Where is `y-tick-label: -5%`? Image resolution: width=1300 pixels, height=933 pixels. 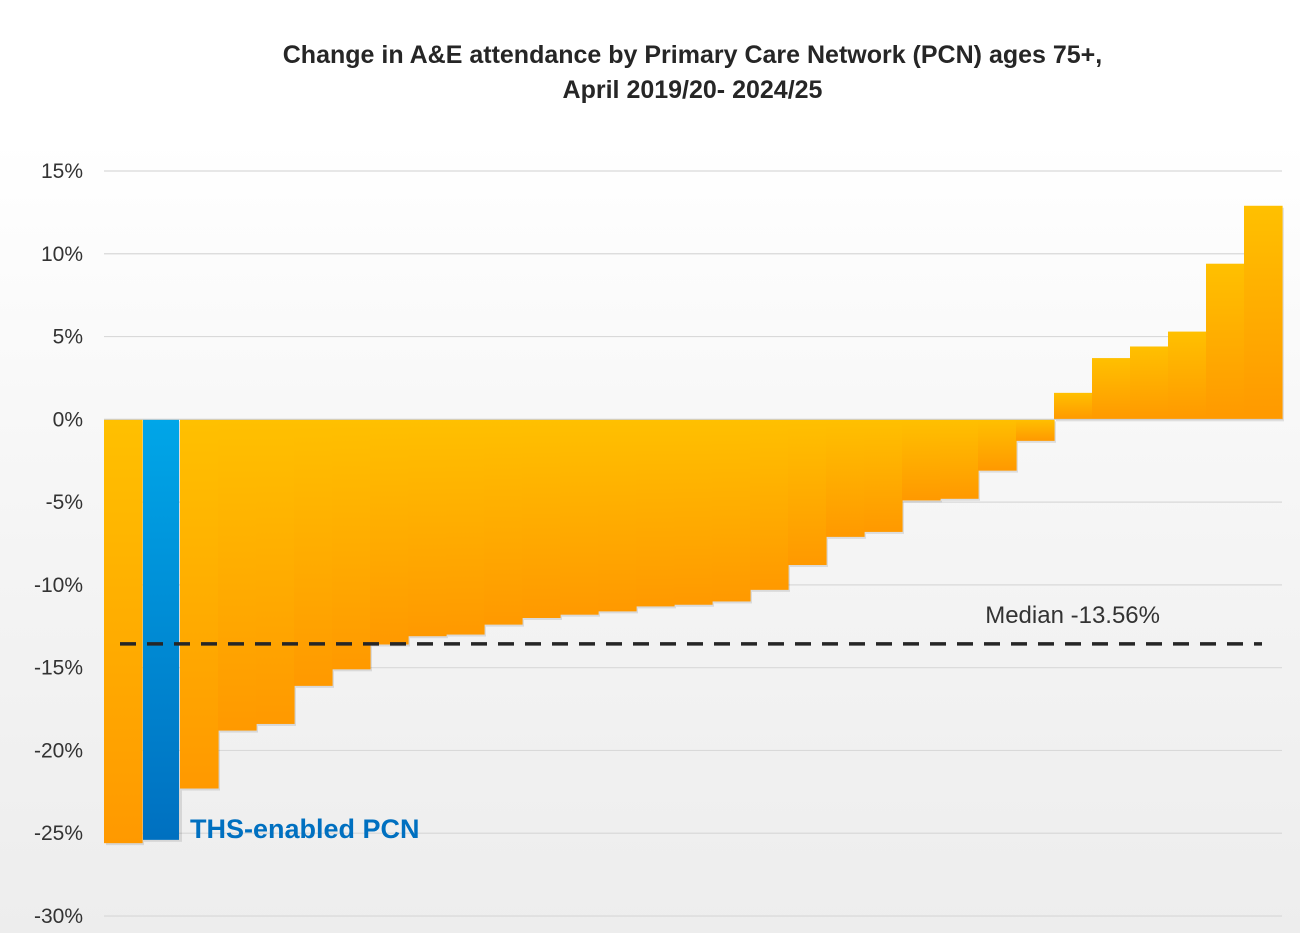 y-tick-label: -5% is located at coordinates (64, 502).